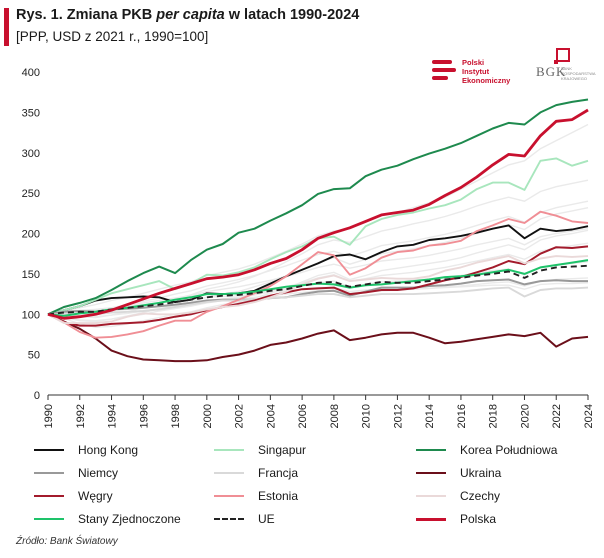 This screenshot has height=558, width=604. Describe the element at coordinates (37, 396) in the screenshot. I see `y-tick-label: 0` at that location.